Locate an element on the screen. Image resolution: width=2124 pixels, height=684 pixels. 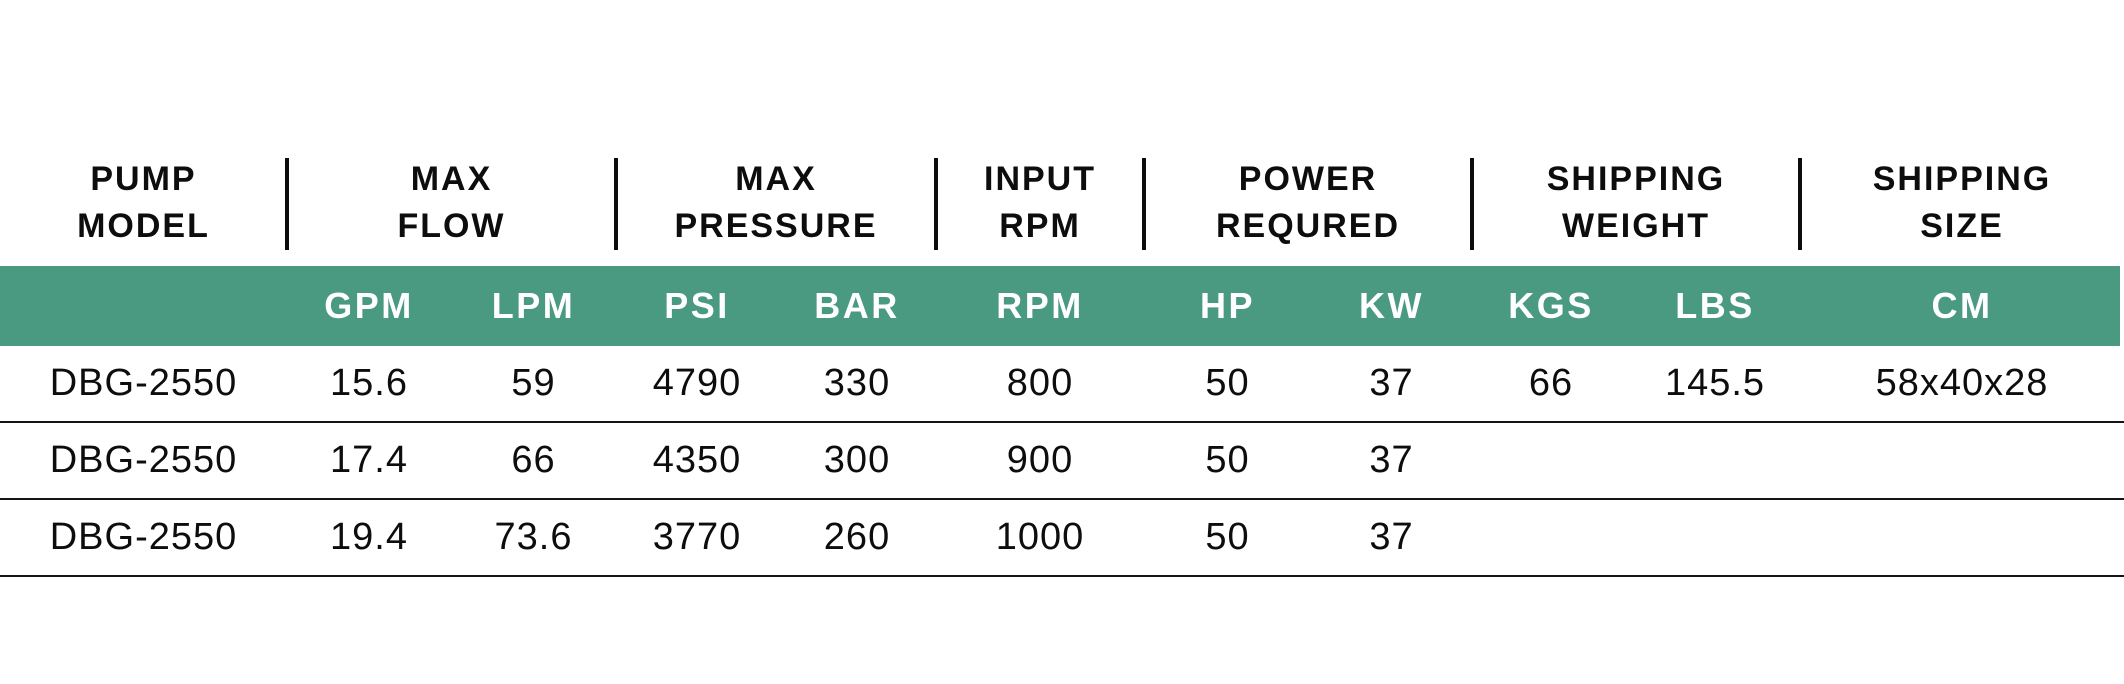
header-pump-model: PUMP MODEL is located at coordinates (144, 203).